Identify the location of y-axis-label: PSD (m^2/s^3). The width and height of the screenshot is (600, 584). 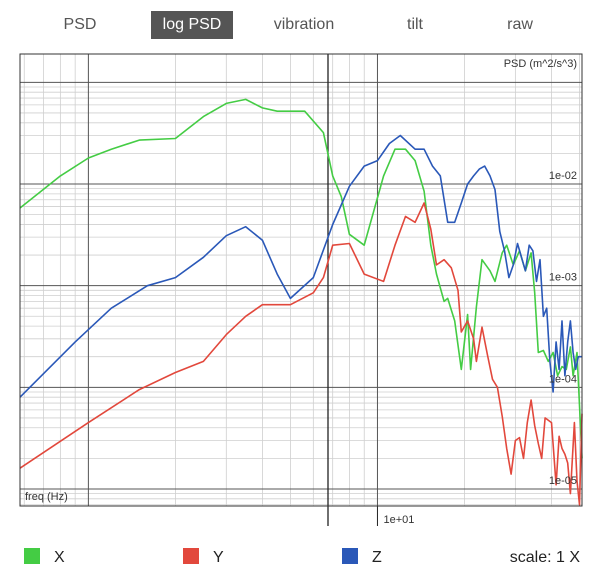
(540, 64).